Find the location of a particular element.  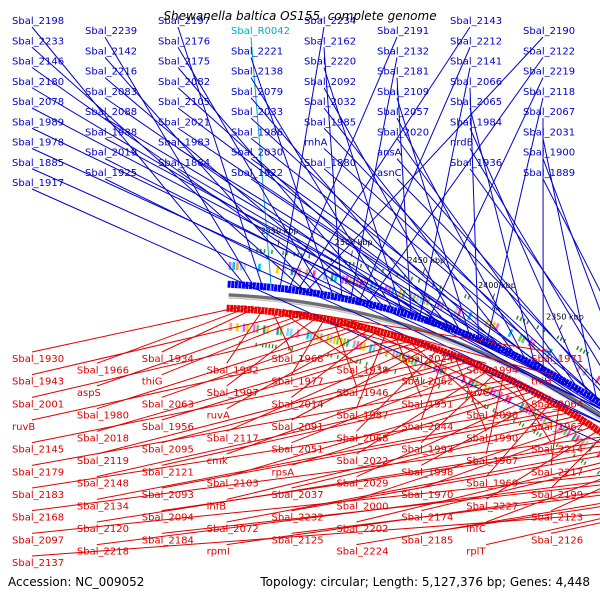

reverse-gene-label: rplT is located at coordinates (476, 552).